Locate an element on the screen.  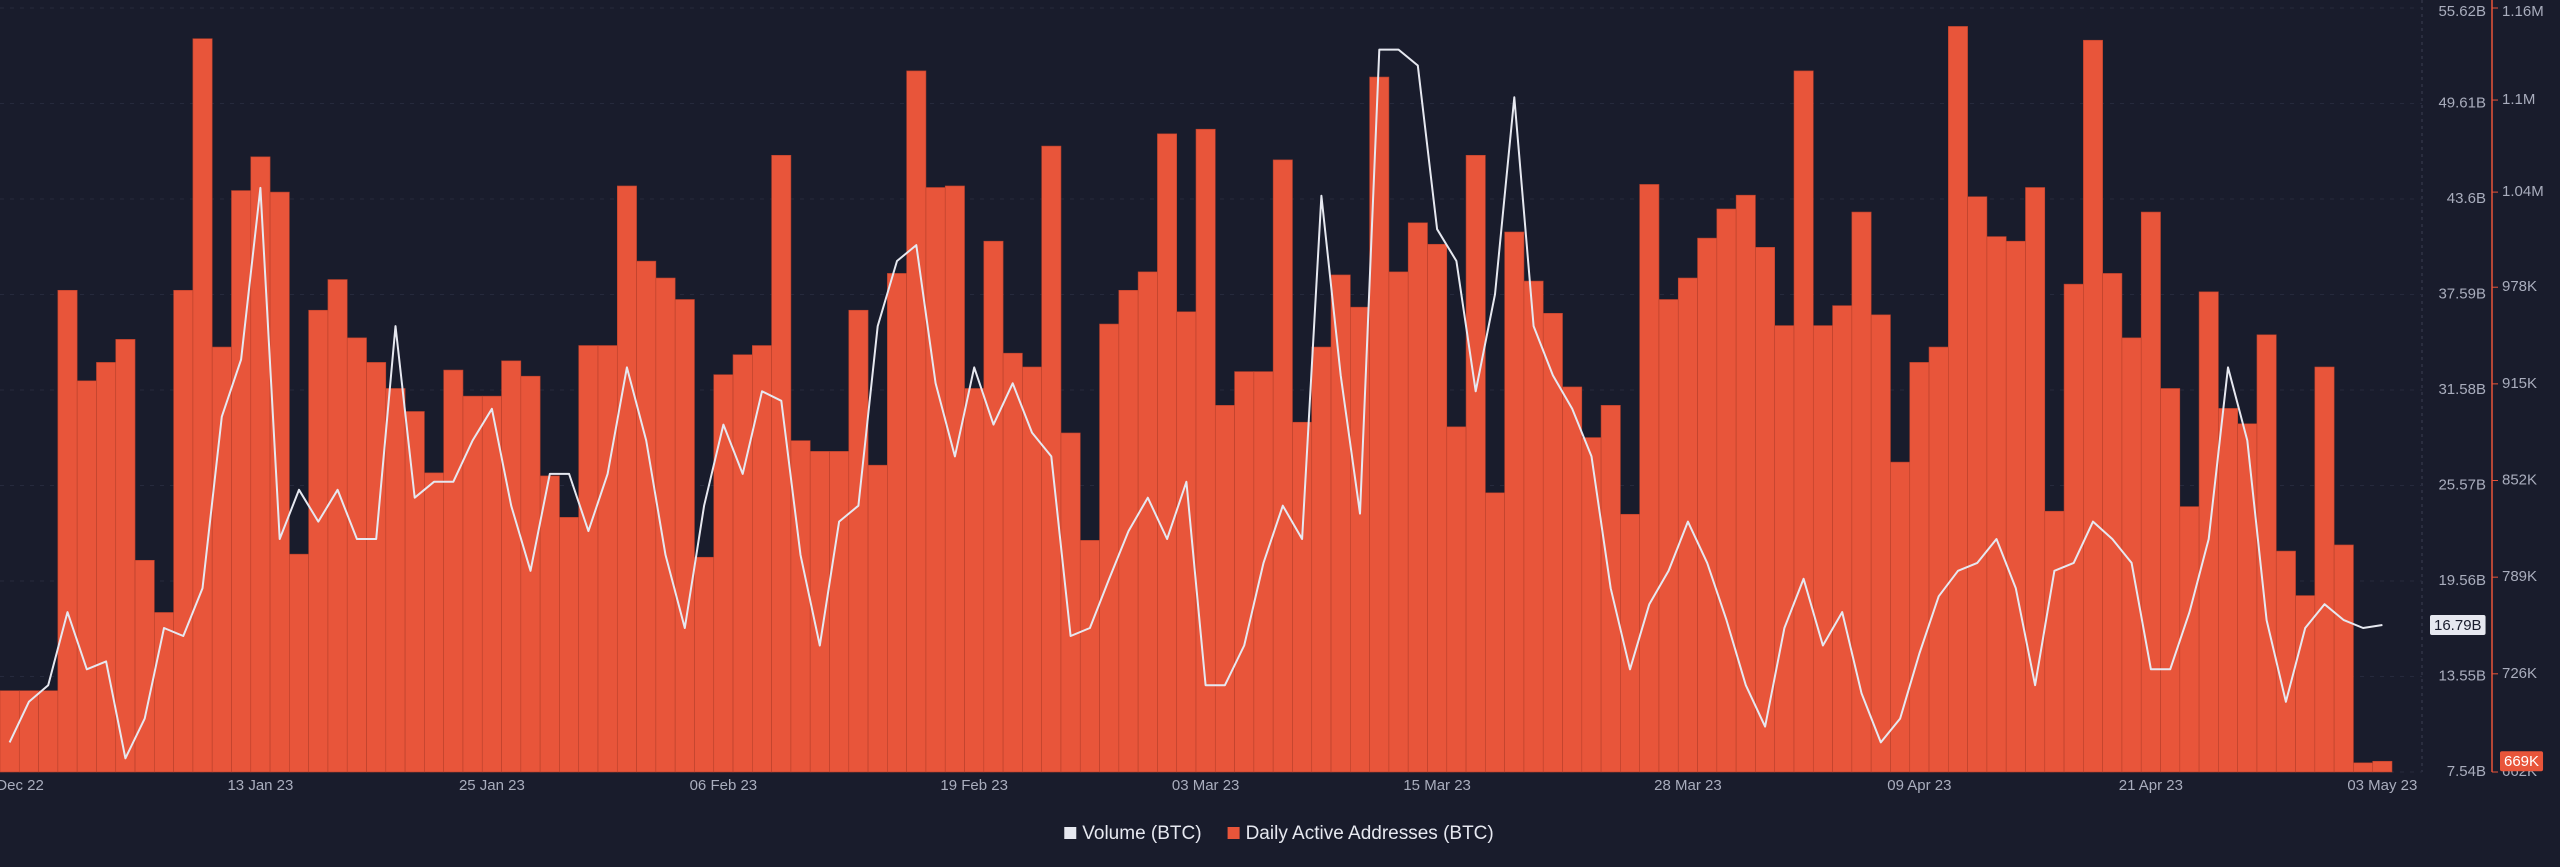
legend-label: Volume (BTC) is located at coordinates (1141, 833).